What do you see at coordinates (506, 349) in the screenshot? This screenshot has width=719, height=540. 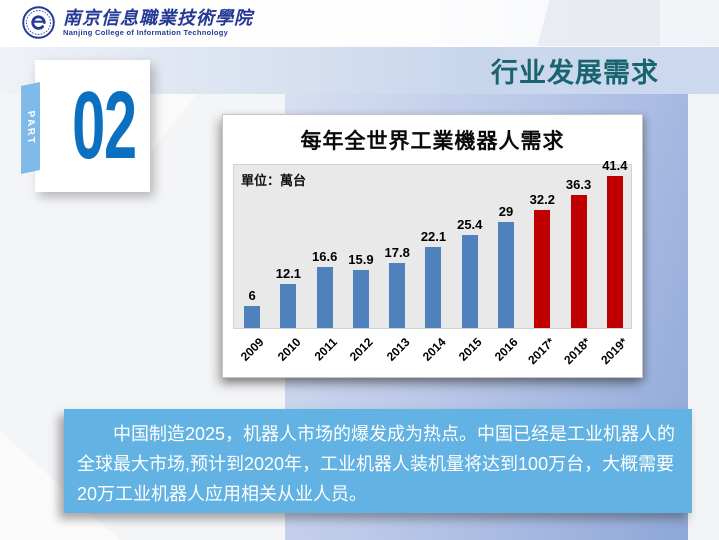 I see `x-axis-label: 2016` at bounding box center [506, 349].